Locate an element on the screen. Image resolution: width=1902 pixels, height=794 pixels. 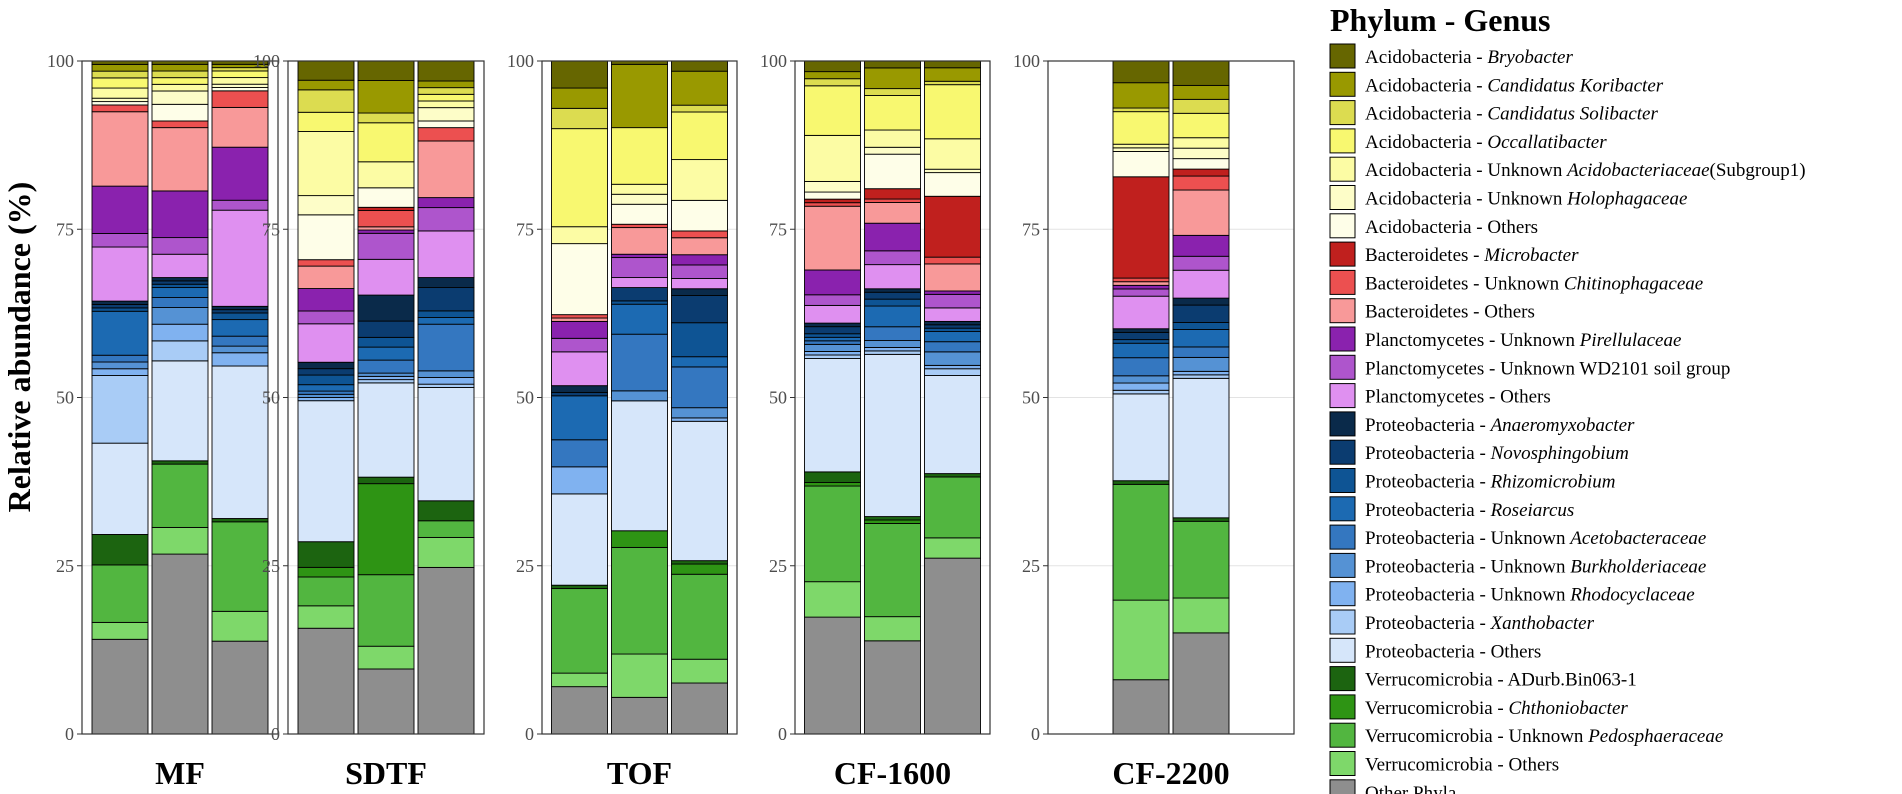
legend-item: Proteobacteria - Anaeromyxobacter is located at coordinates (1482, 424).